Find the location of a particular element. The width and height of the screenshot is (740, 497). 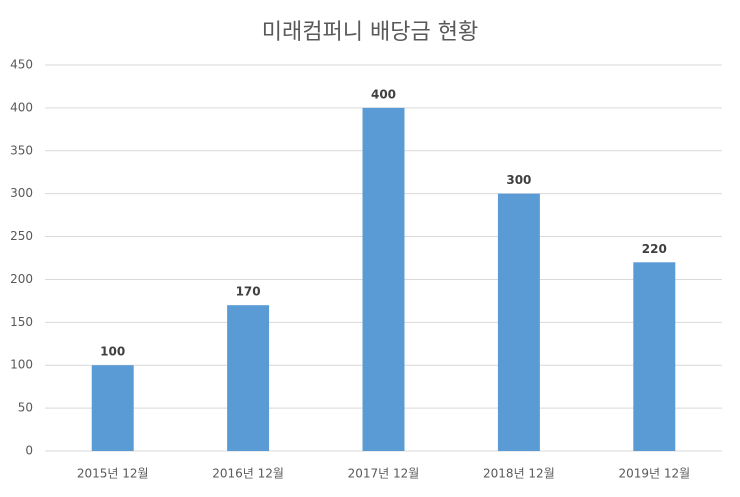

chart-title: 미래컴퍼니 배당금 현황 is located at coordinates (370, 32).